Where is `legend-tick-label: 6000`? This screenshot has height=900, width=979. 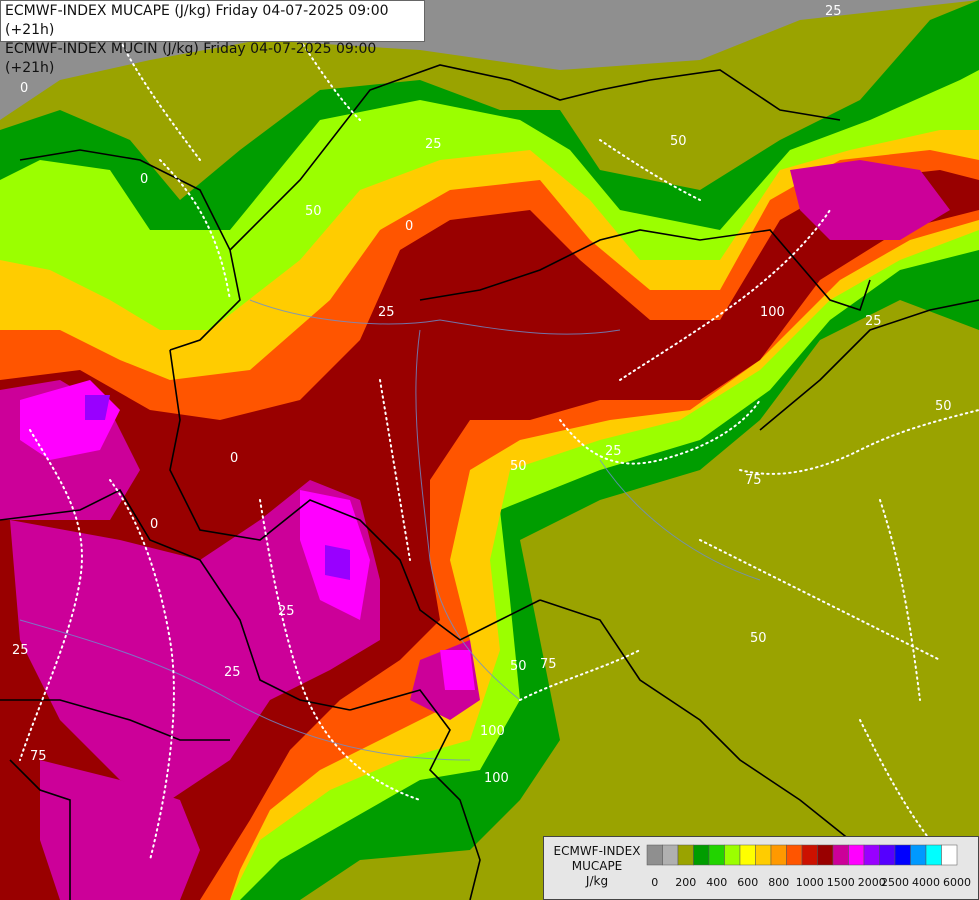 legend-tick-label: 6000 is located at coordinates (957, 882).